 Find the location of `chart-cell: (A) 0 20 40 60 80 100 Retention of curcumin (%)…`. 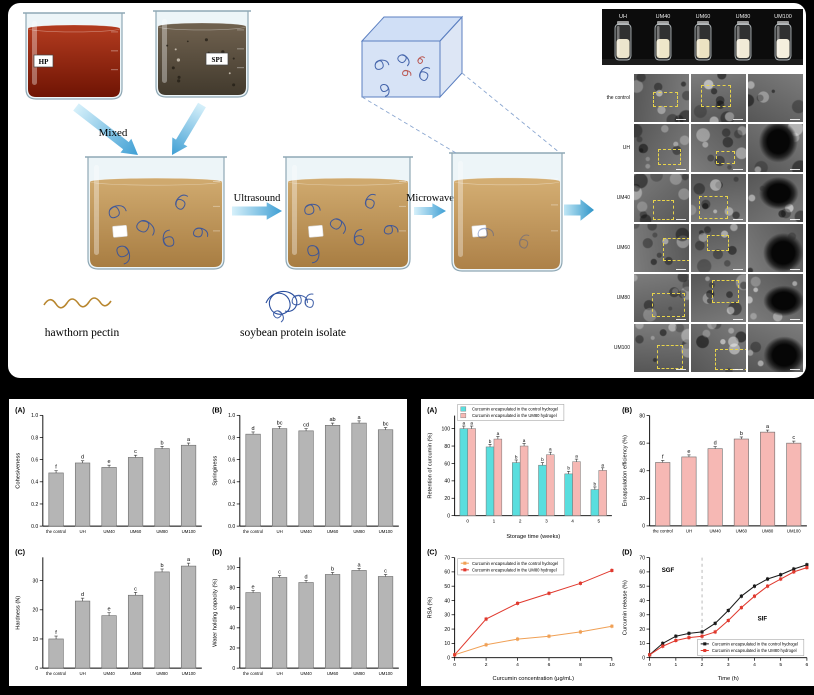

chart-cell: (A) 0 20 40 60 80 100 Retention of curcumin (%)… is located at coordinates (520, 472).